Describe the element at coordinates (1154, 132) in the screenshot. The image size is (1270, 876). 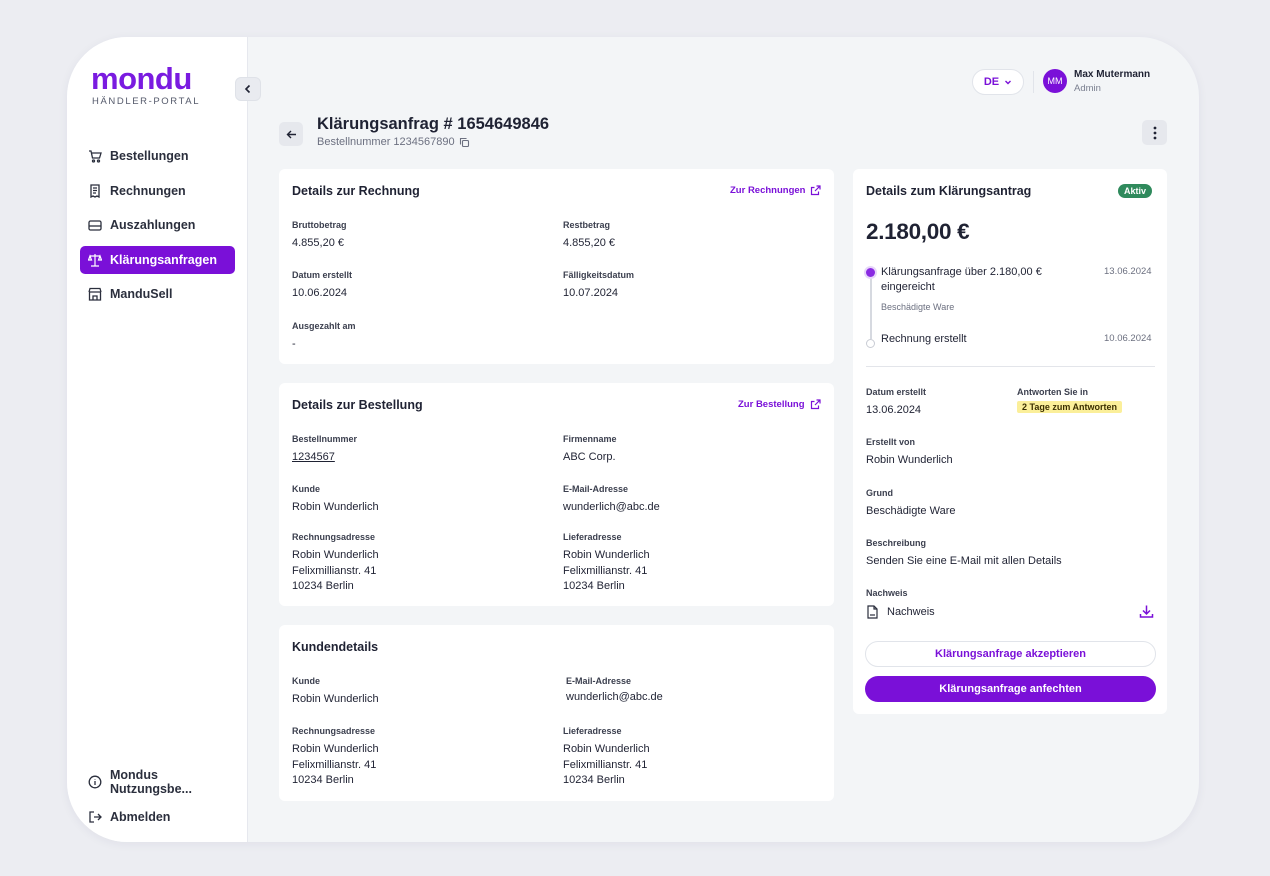
I see `more-options-button` at that location.